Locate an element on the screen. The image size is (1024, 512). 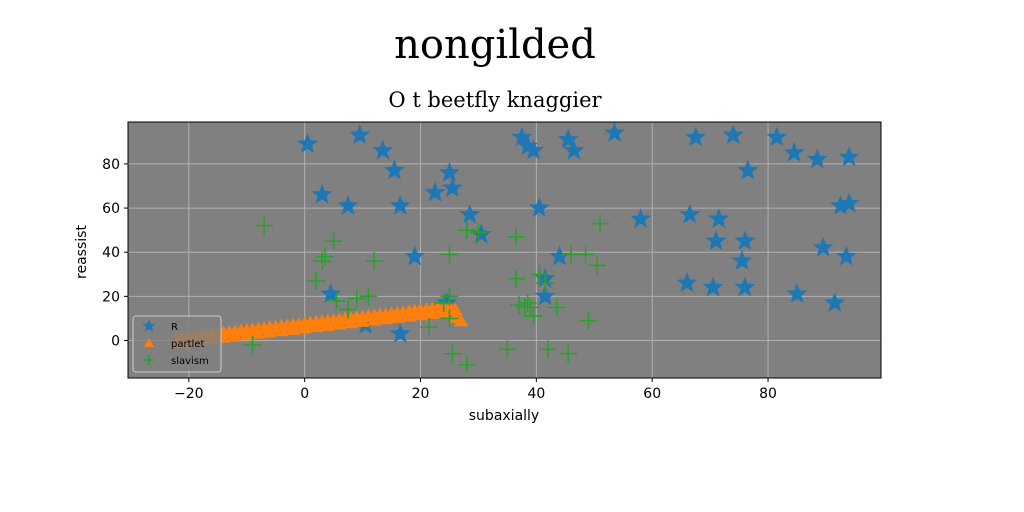
x-tick-label: 60 is located at coordinates (652, 394).